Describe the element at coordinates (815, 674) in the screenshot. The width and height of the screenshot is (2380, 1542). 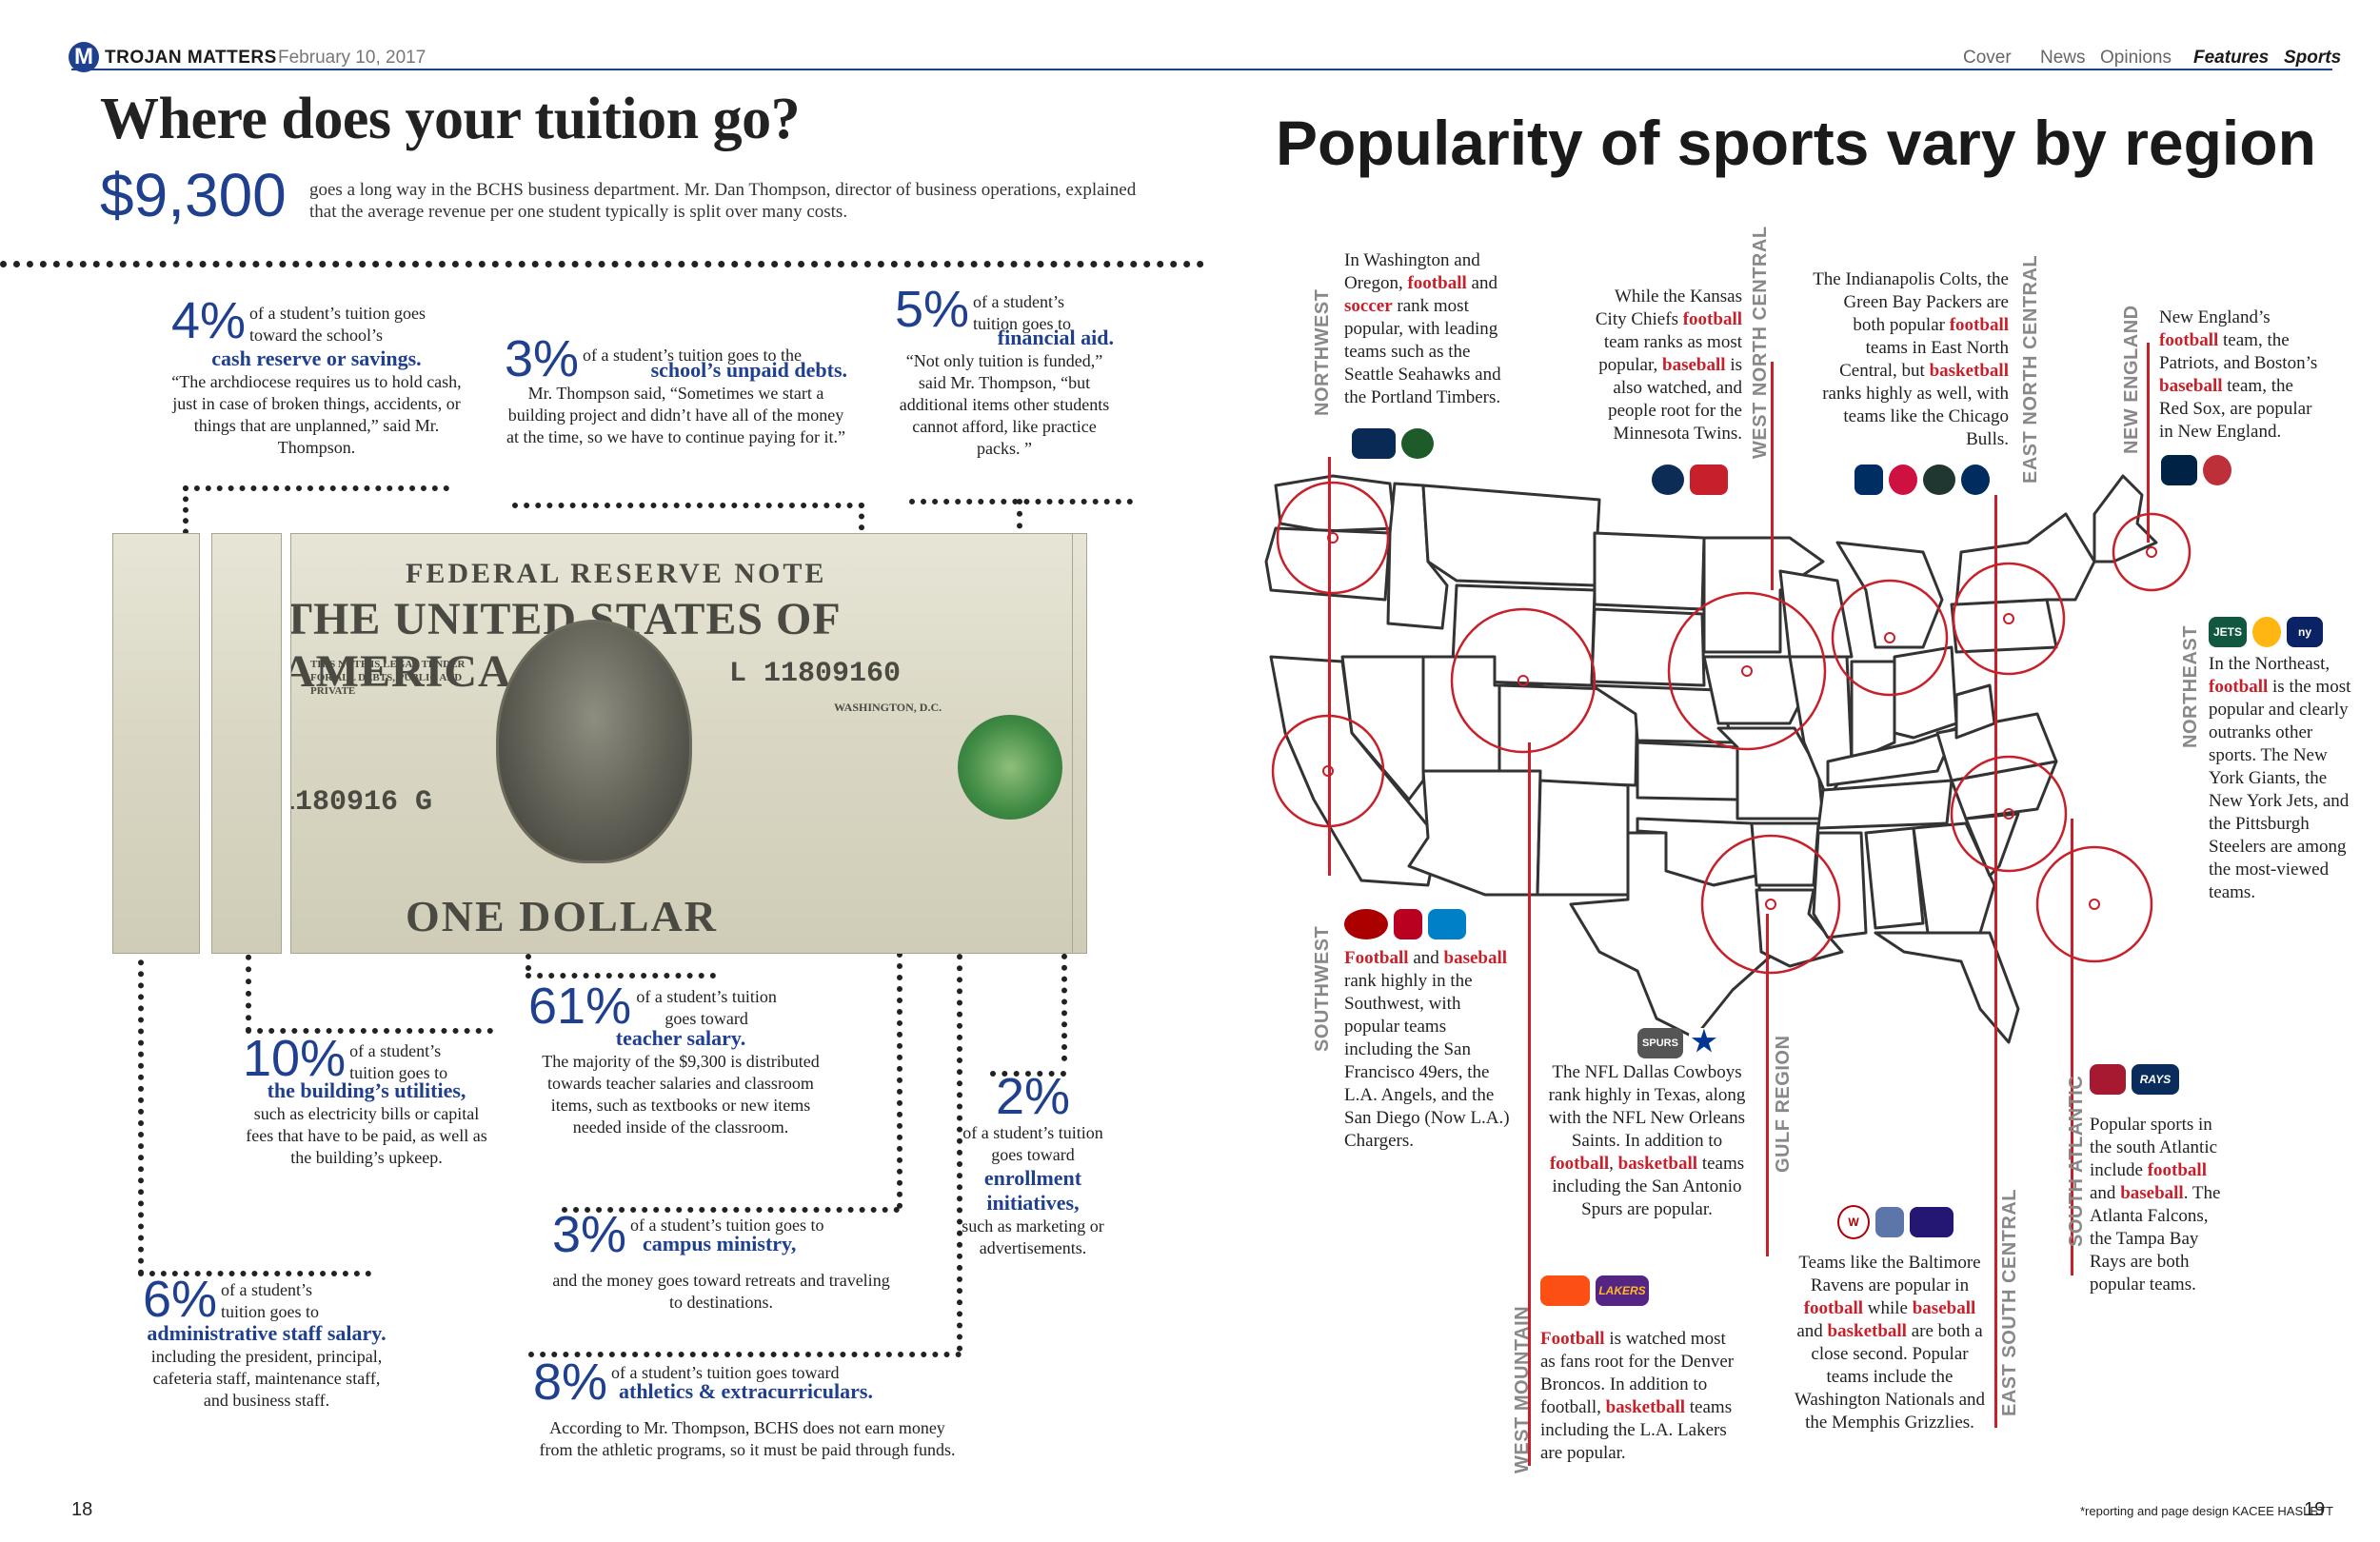
I see `bill-serial: L 11809160` at that location.